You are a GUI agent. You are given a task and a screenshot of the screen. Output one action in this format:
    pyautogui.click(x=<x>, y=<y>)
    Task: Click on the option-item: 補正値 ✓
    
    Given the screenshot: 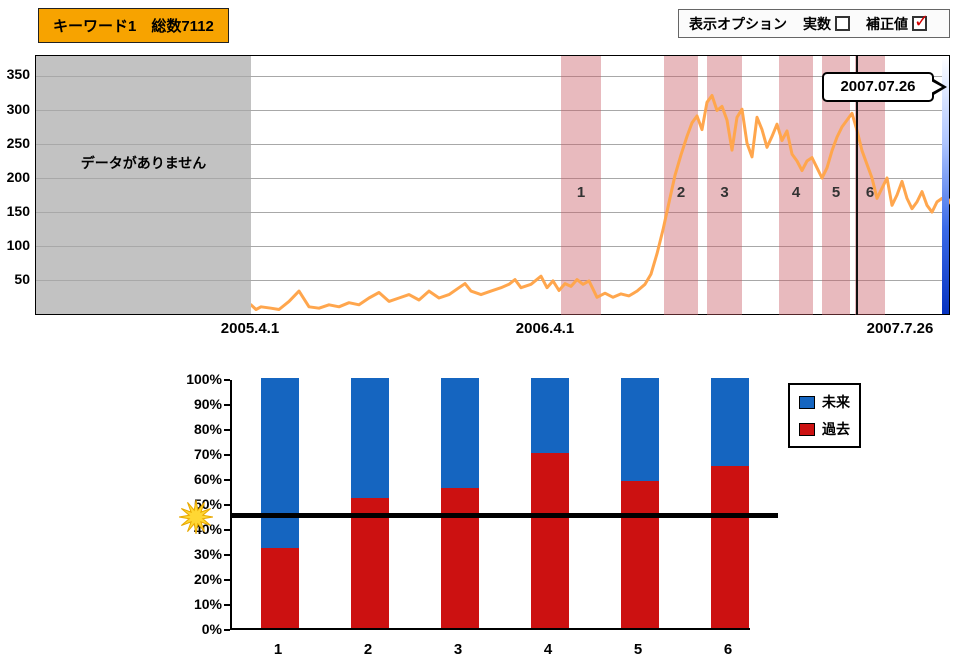 What is the action you would take?
    pyautogui.click(x=897, y=22)
    